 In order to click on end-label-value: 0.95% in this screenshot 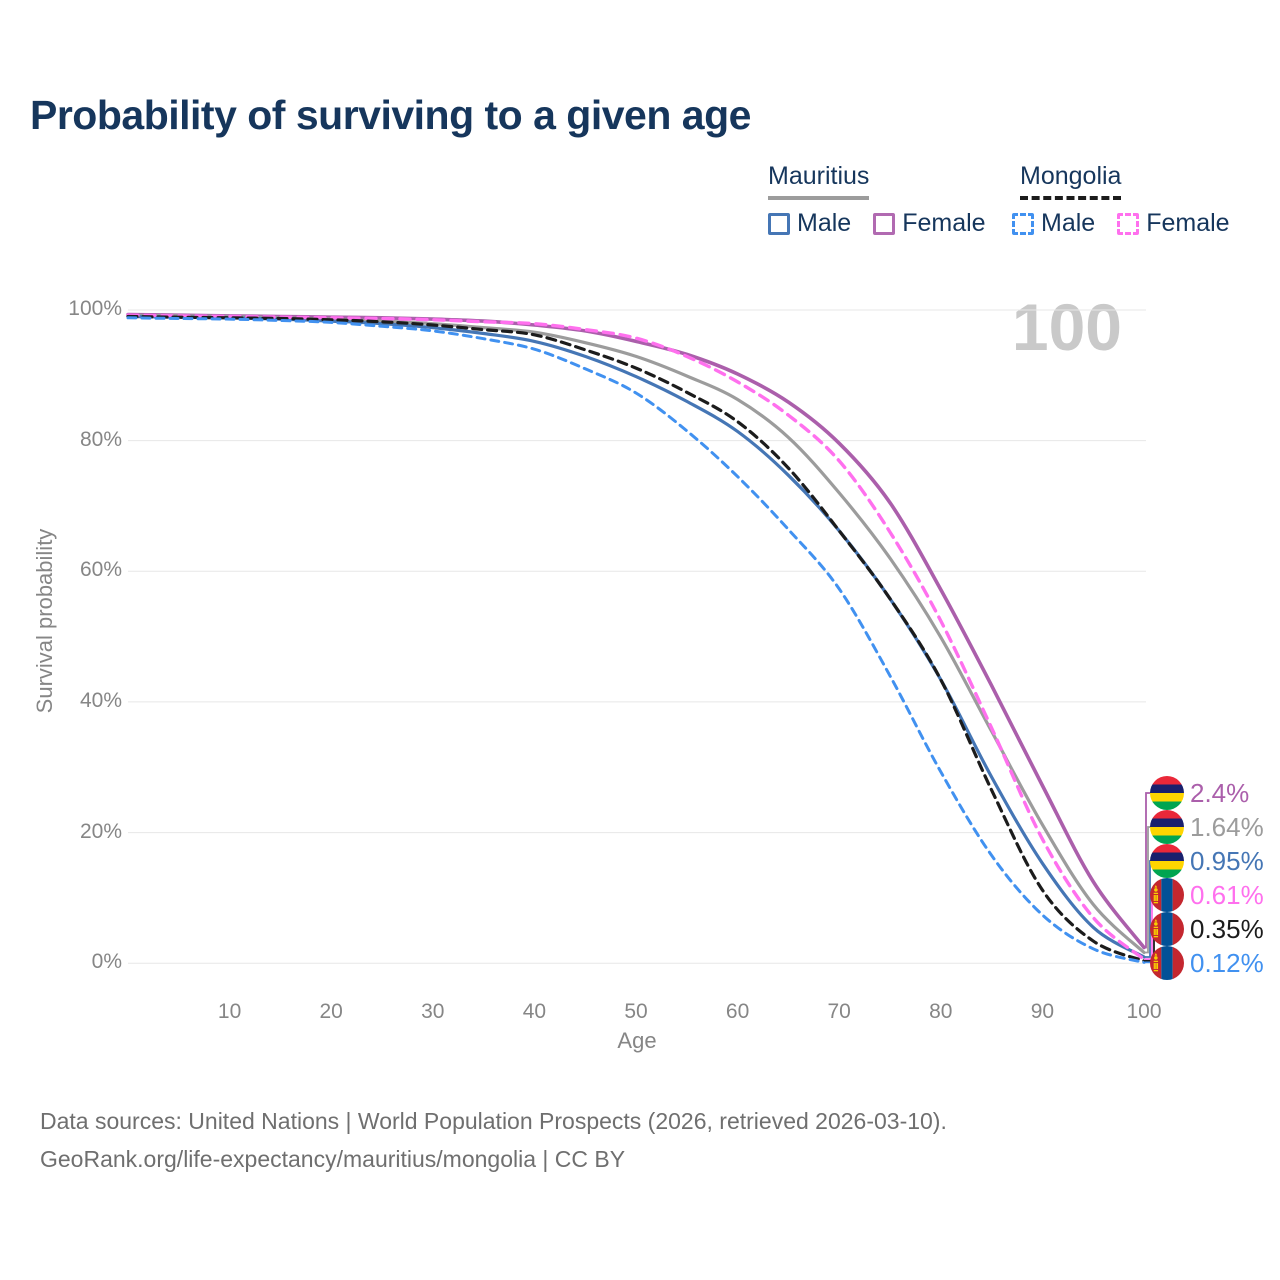, I will do `click(1227, 860)`.